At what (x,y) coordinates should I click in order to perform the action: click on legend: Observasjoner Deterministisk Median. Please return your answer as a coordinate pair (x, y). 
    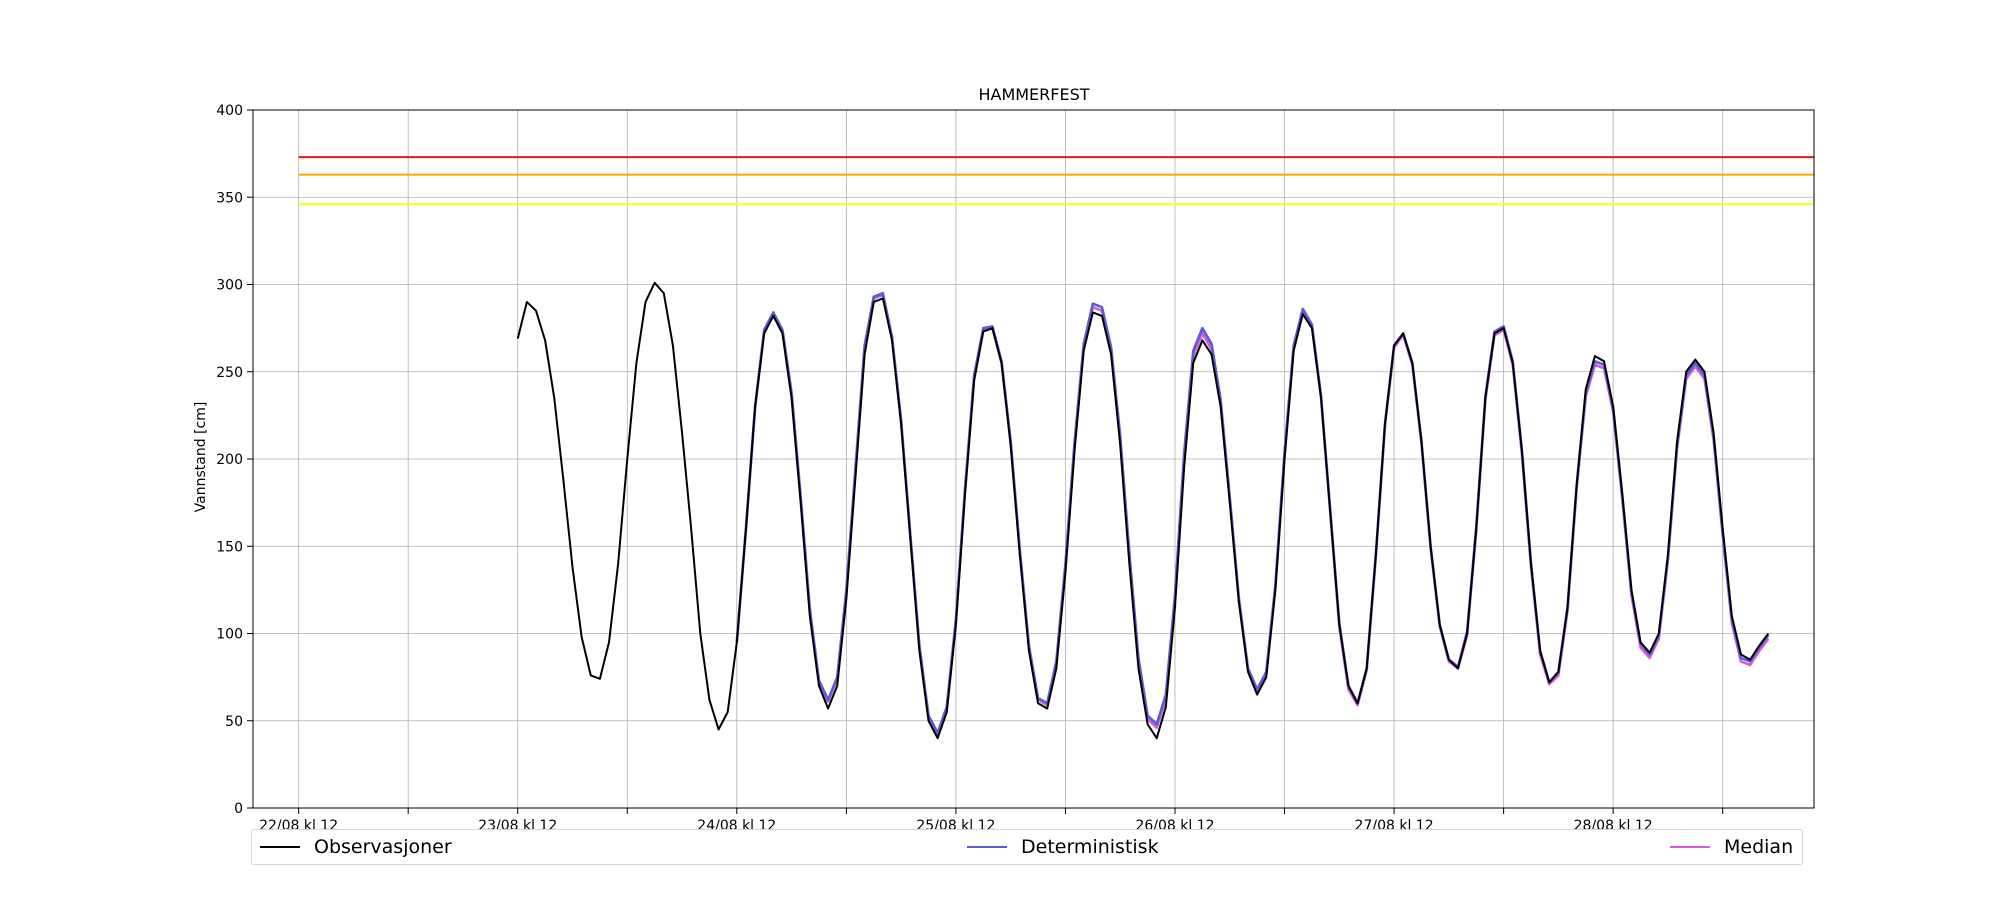
    Looking at the image, I should click on (1027, 847).